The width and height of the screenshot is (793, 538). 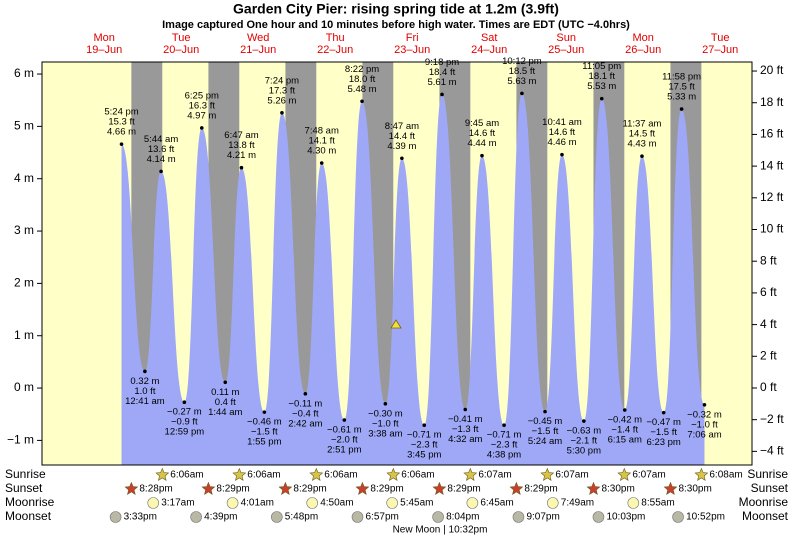 What do you see at coordinates (24, 387) in the screenshot?
I see `y-tick-label: 0 m` at bounding box center [24, 387].